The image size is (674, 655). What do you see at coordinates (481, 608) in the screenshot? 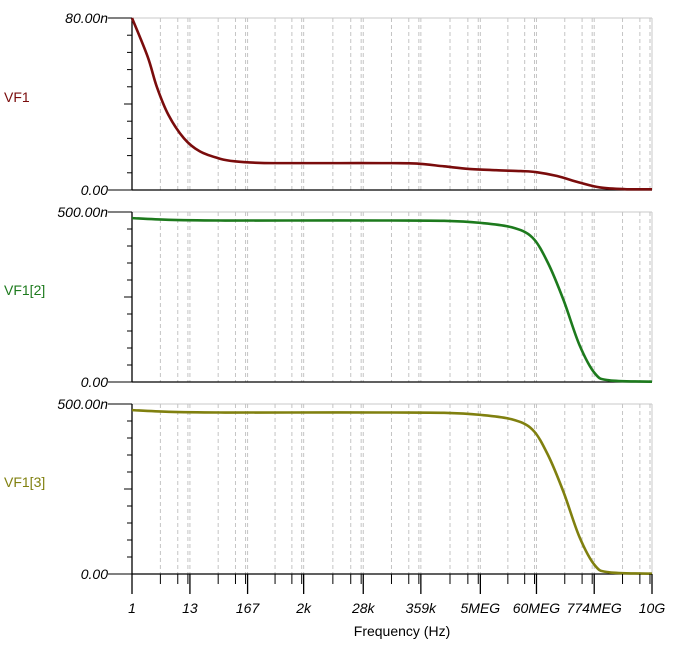
I see `x-tick-label: 5MEG` at bounding box center [481, 608].